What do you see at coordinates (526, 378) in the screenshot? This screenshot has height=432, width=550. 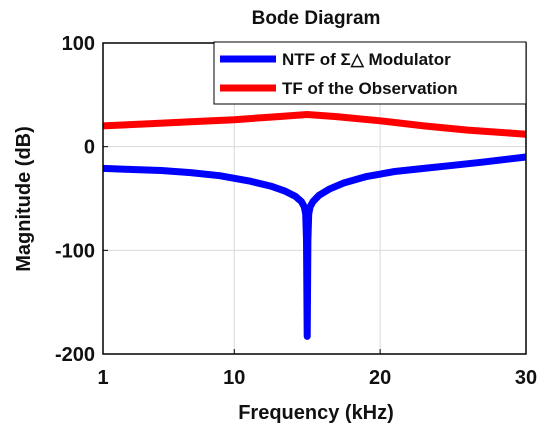 I see `x-tick-label: 30` at bounding box center [526, 378].